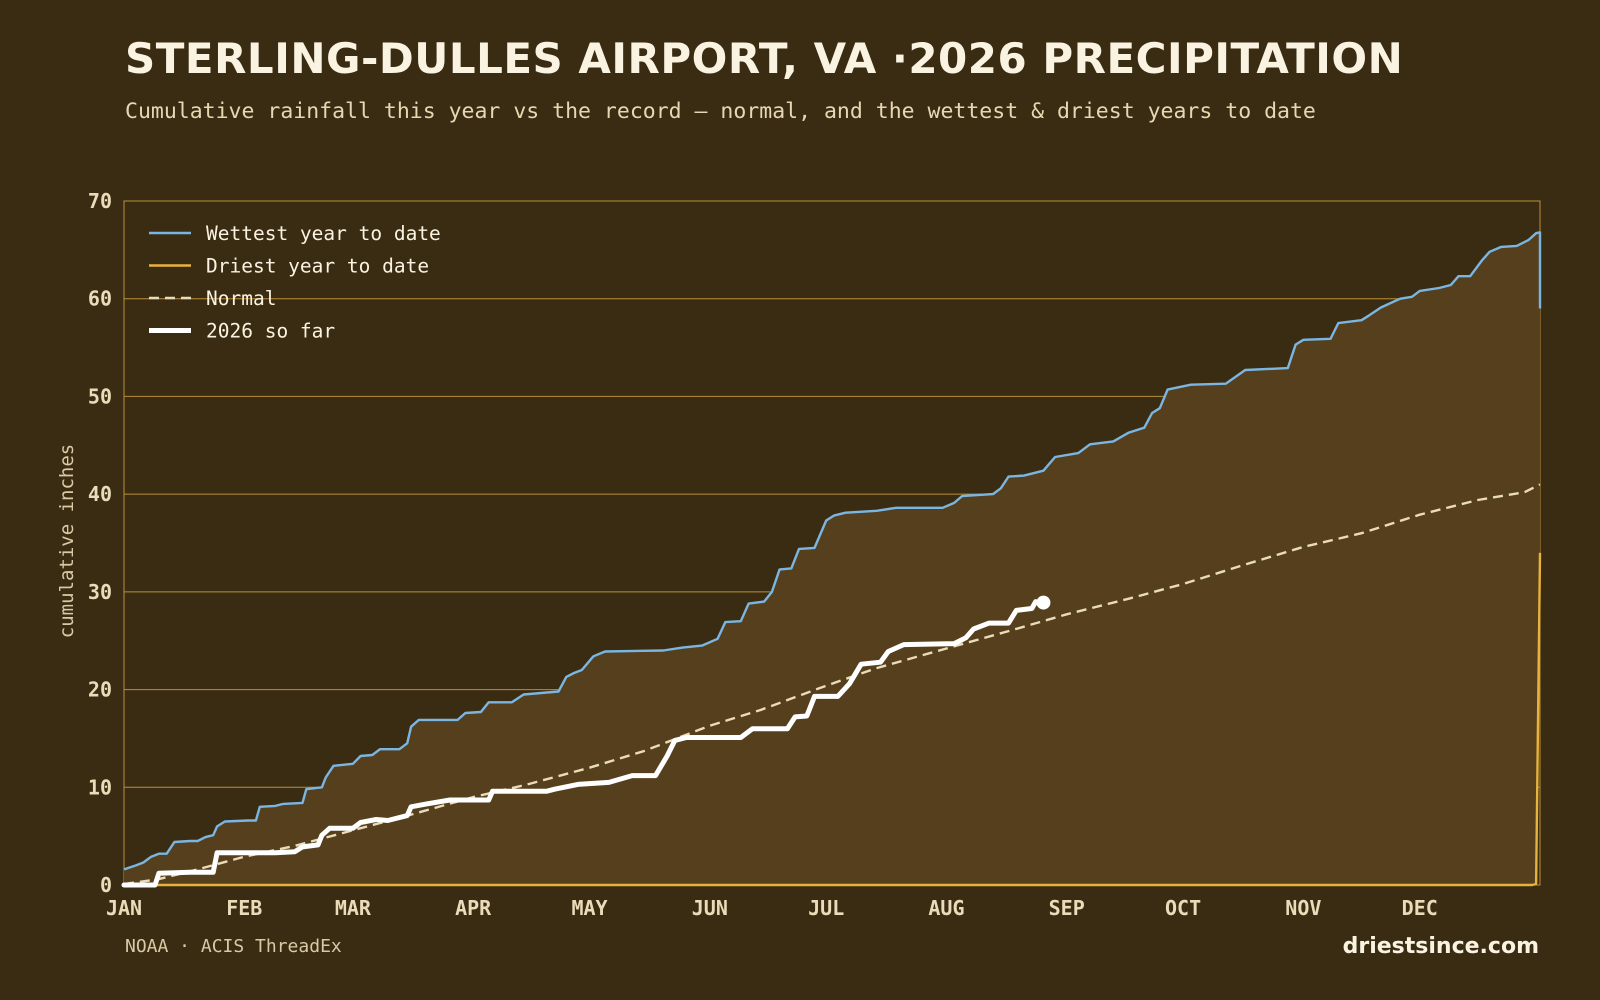 Image resolution: width=1600 pixels, height=1000 pixels. I want to click on y-tick-10: 10, so click(100, 787).